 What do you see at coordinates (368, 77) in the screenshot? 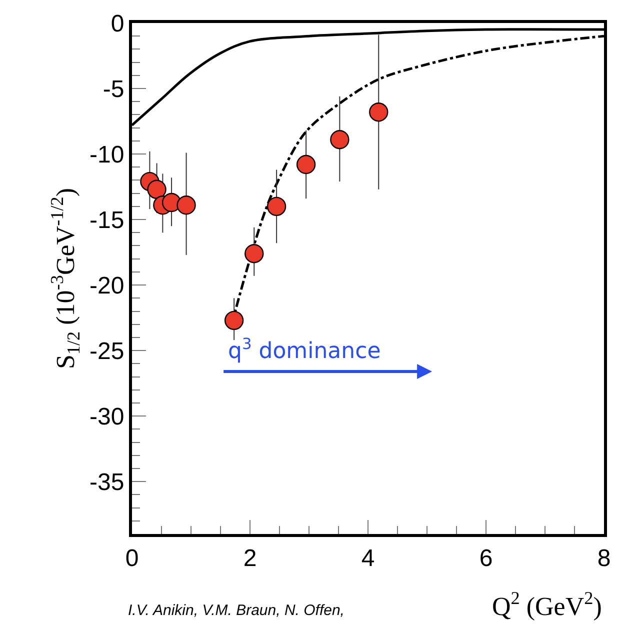
I see `line-series` at bounding box center [368, 77].